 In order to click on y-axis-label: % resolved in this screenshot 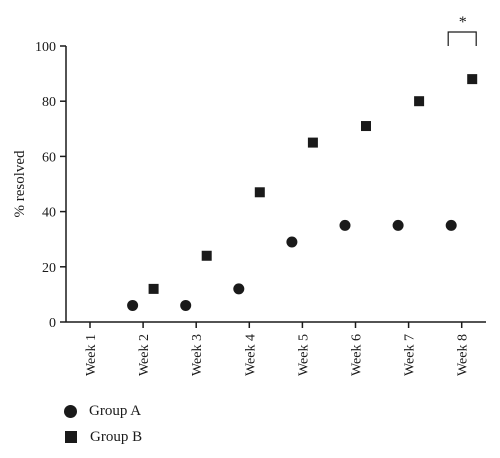, I will do `click(20, 184)`.